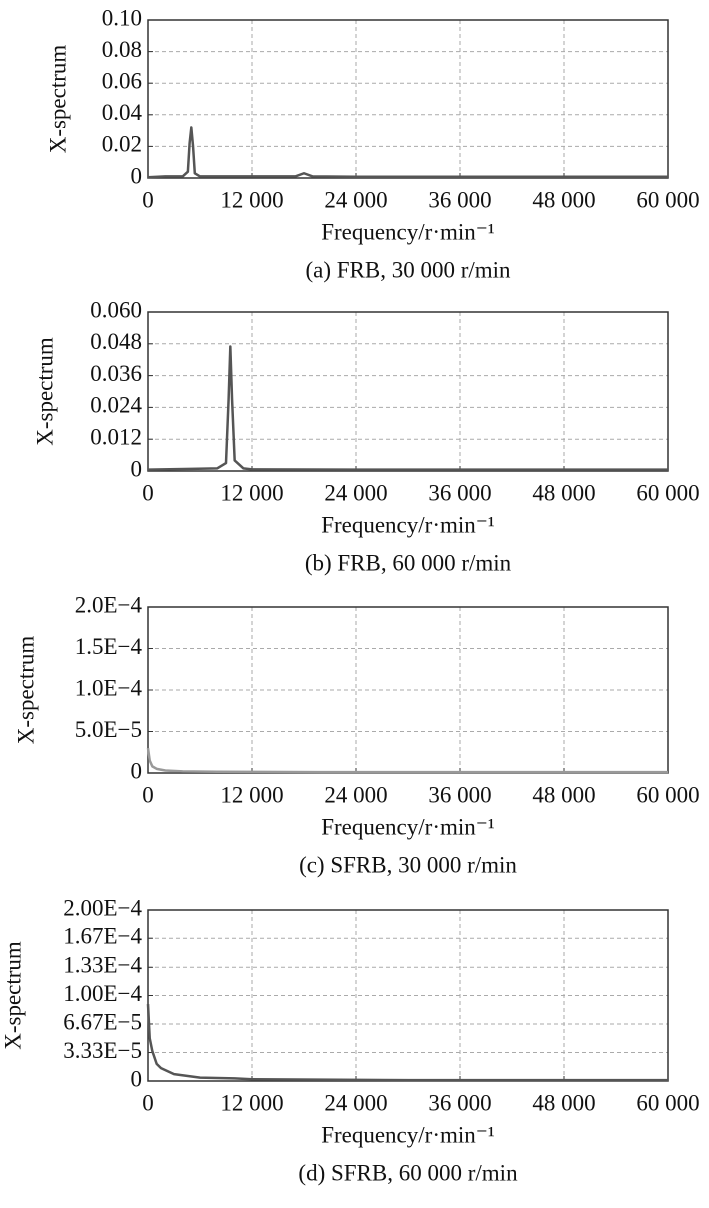  What do you see at coordinates (408, 864) in the screenshot?
I see `caption: (c) SFRB, 30 000 r/min` at bounding box center [408, 864].